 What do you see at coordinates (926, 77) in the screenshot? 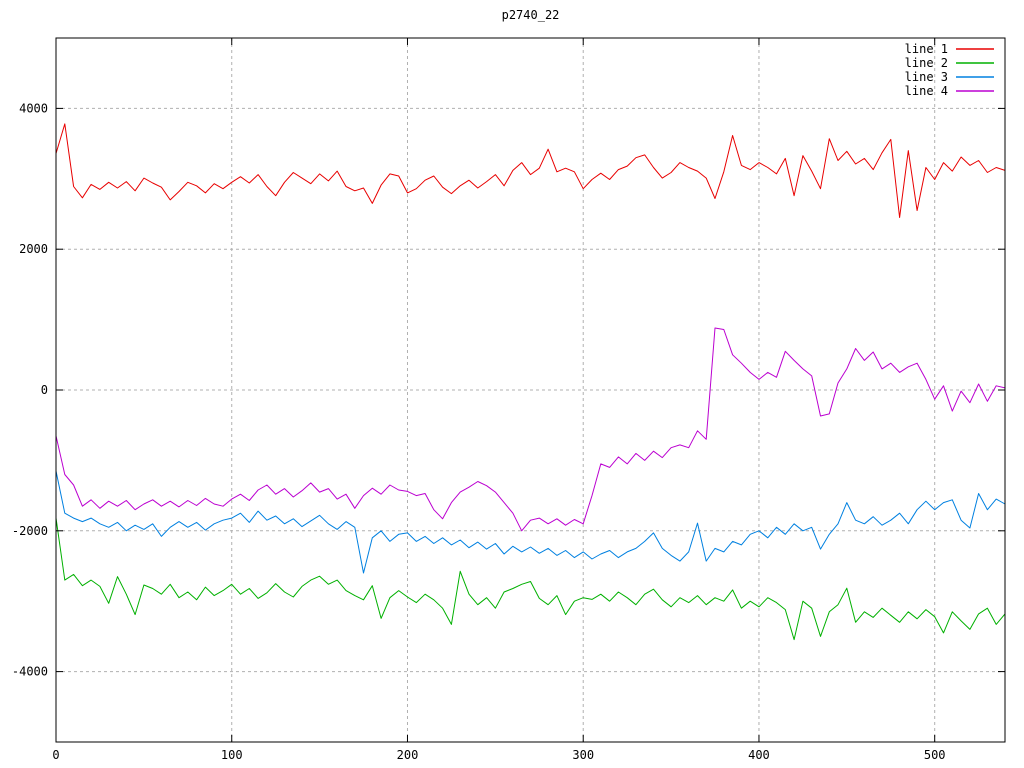
I see `legend-label: line 3` at bounding box center [926, 77].